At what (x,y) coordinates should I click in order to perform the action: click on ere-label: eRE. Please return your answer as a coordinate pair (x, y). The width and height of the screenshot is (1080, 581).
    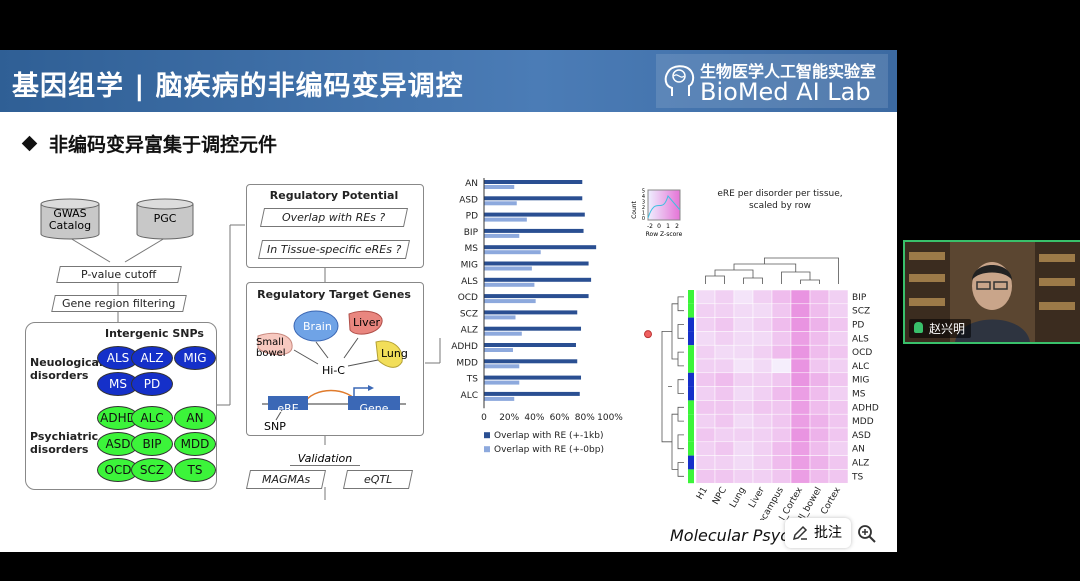
    Looking at the image, I should click on (288, 408).